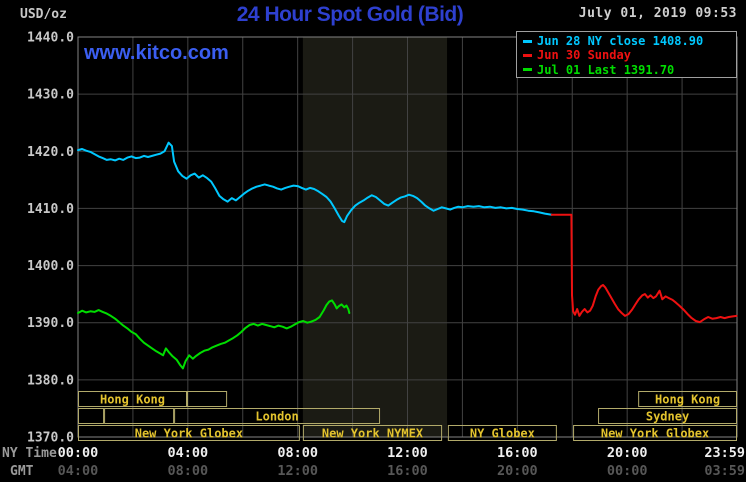  Describe the element at coordinates (50, 438) in the screenshot. I see `y-tick-label: 1370.0` at that location.